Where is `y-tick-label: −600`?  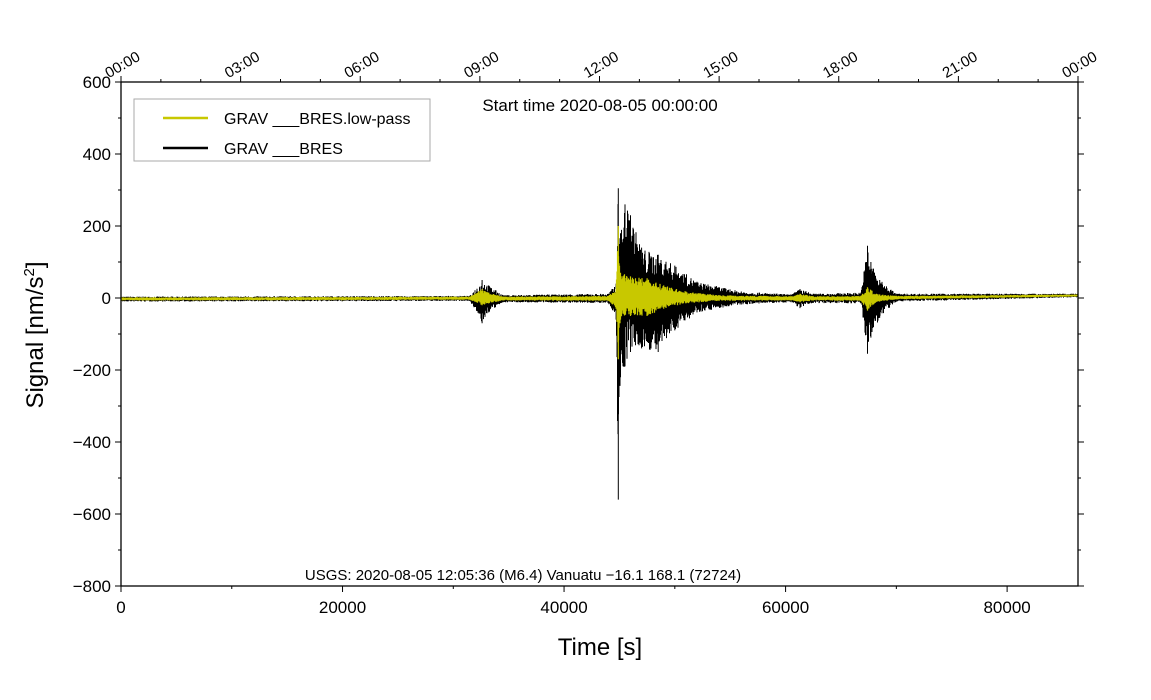
y-tick-label: −600 is located at coordinates (92, 514).